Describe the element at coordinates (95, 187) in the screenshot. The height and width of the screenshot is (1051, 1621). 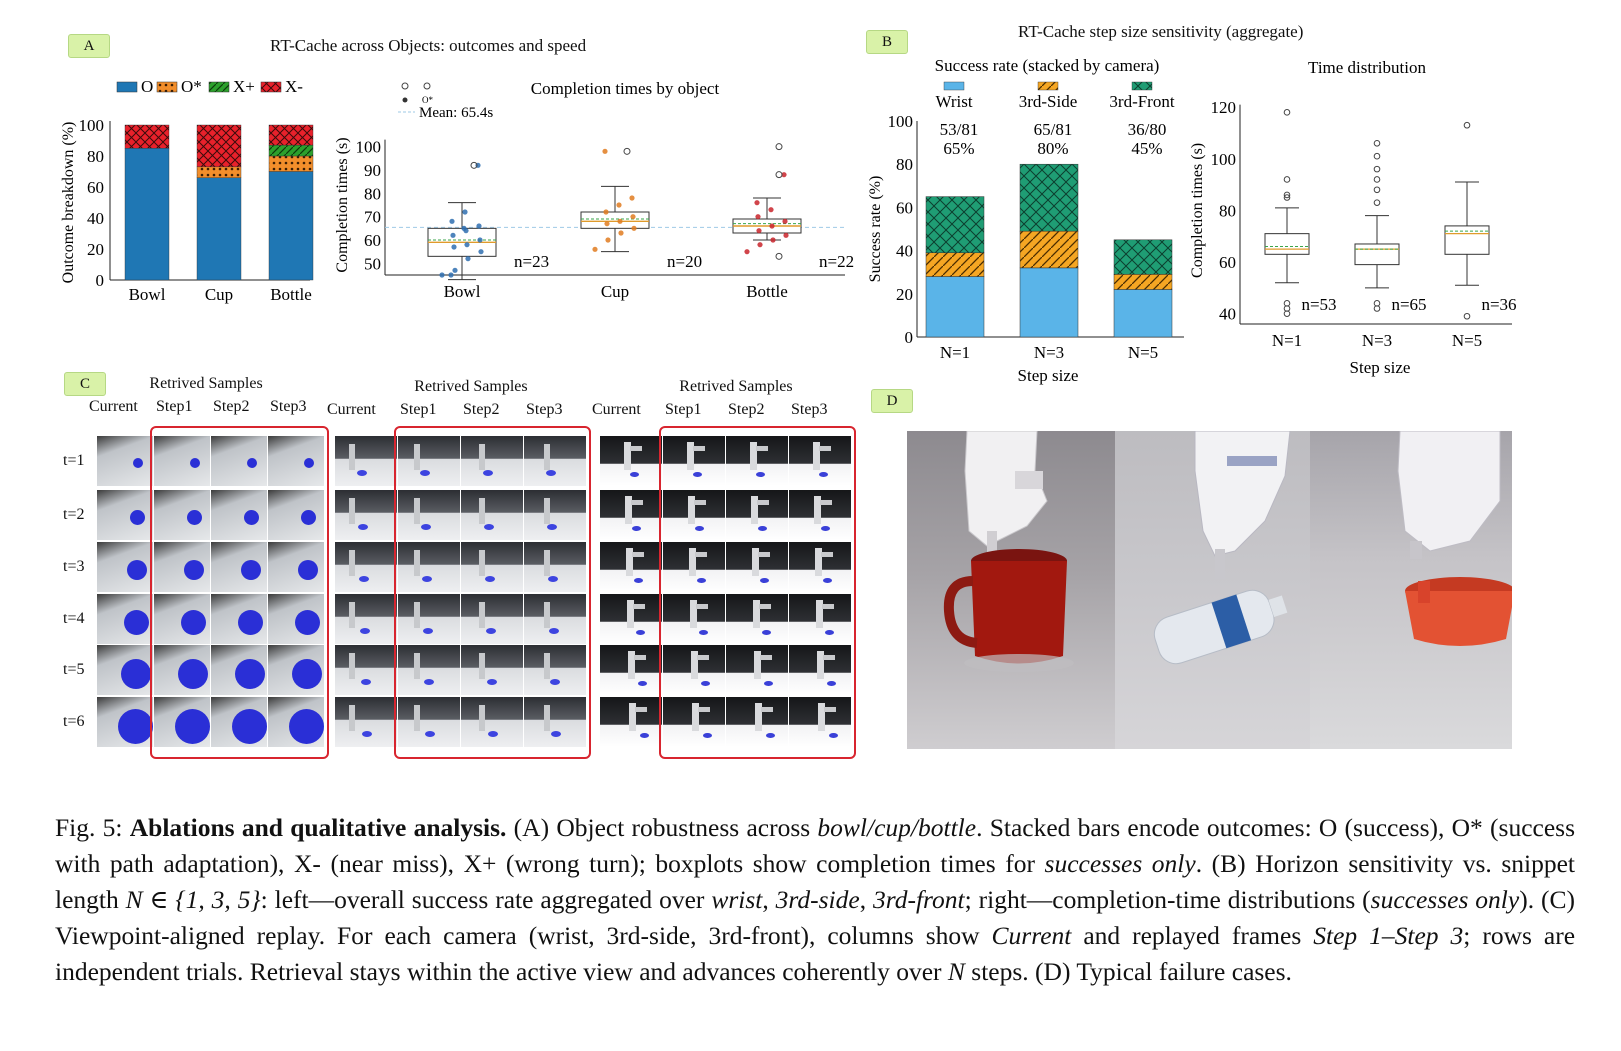
I see `a-left-ytick: 60` at that location.